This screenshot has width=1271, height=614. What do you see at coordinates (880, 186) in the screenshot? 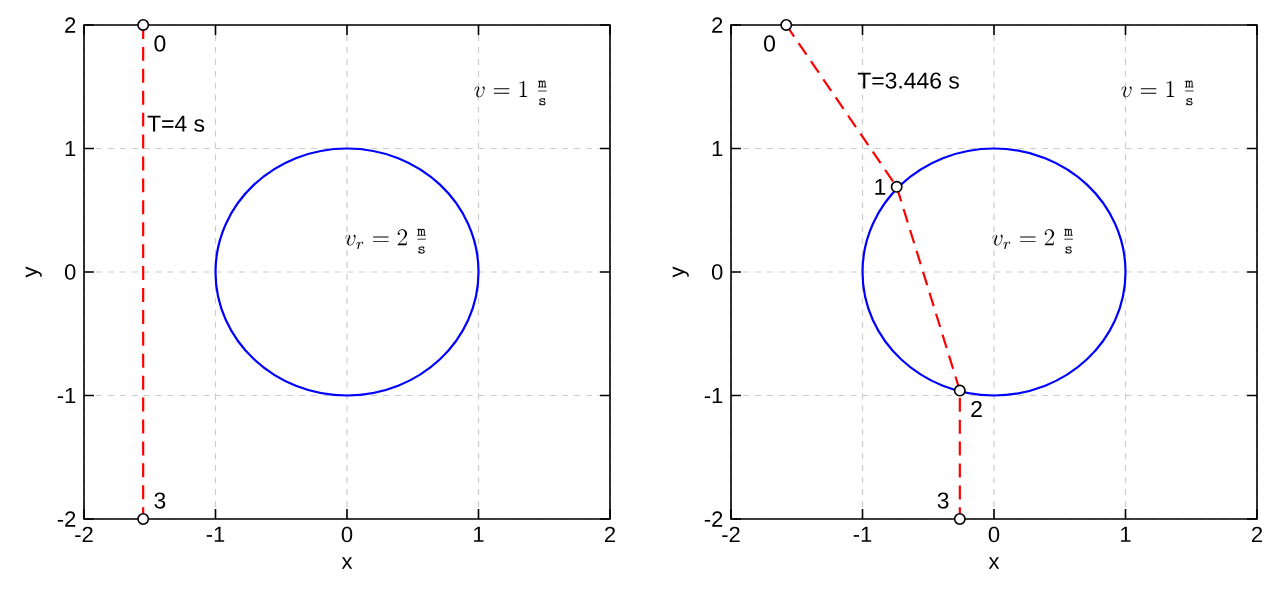
I see `annotation: 1` at bounding box center [880, 186].